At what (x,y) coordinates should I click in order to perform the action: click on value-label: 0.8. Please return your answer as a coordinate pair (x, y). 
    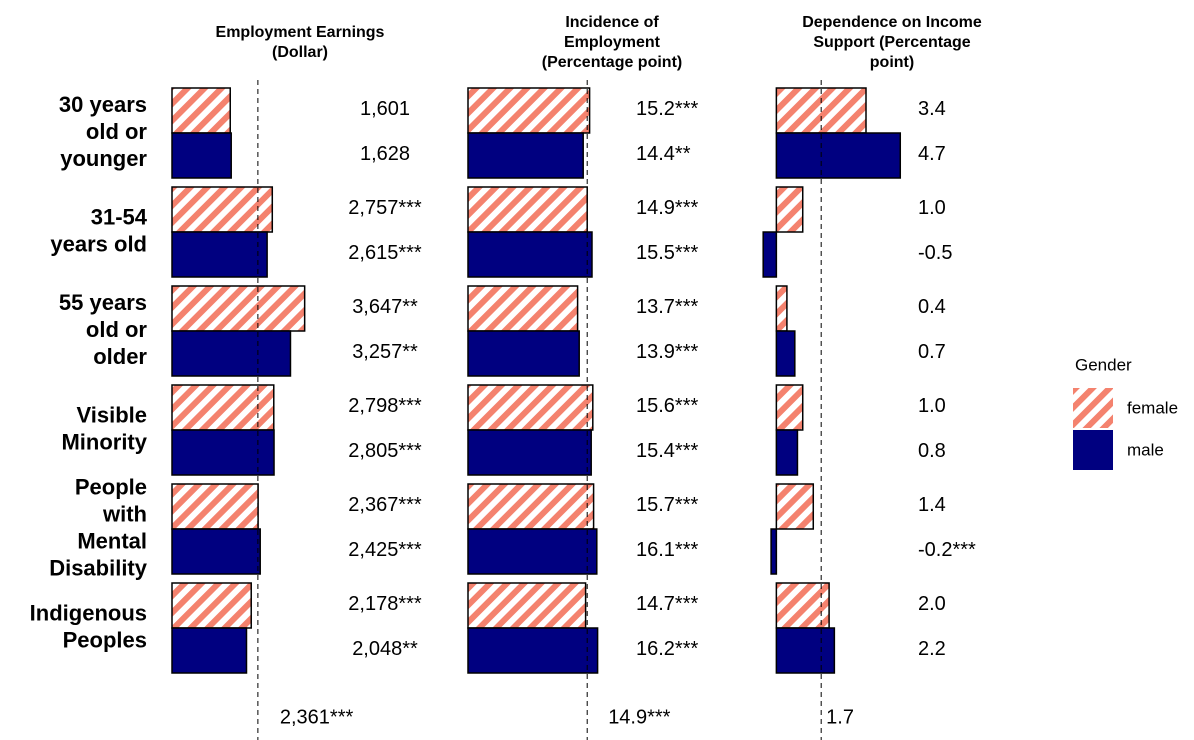
    Looking at the image, I should click on (932, 451).